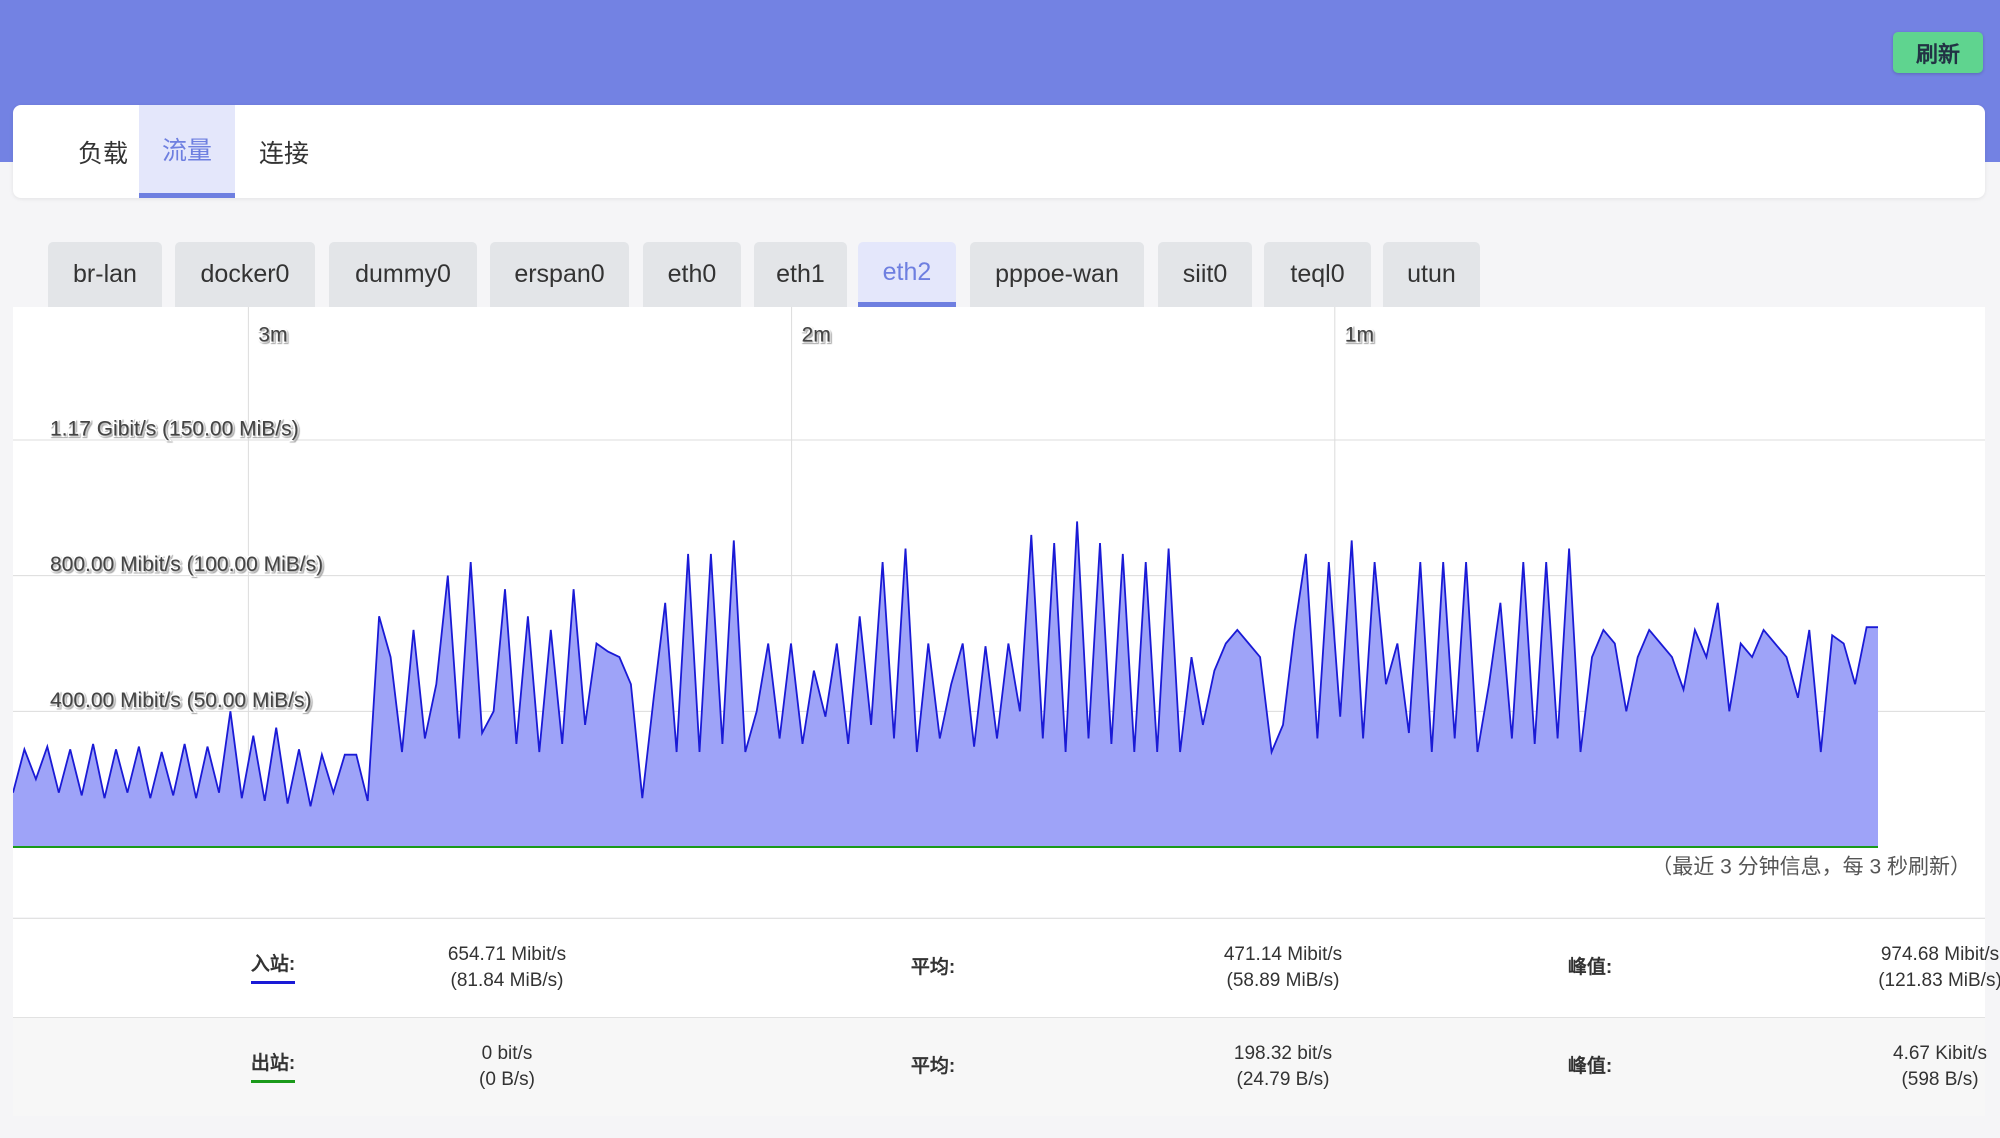 This screenshot has width=2000, height=1138. What do you see at coordinates (507, 1067) in the screenshot?
I see `current-value-cell: 0 bit/s (0 B/s)` at bounding box center [507, 1067].